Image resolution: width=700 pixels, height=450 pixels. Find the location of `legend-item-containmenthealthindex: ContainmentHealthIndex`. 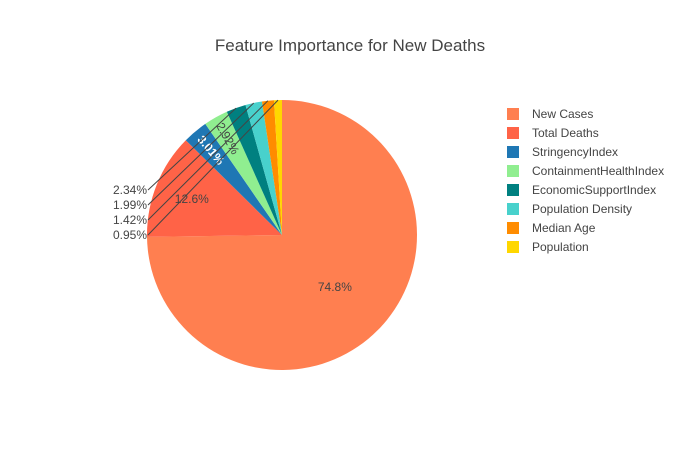

legend-item-containmenthealthindex: ContainmentHealthIndex is located at coordinates (585, 171).